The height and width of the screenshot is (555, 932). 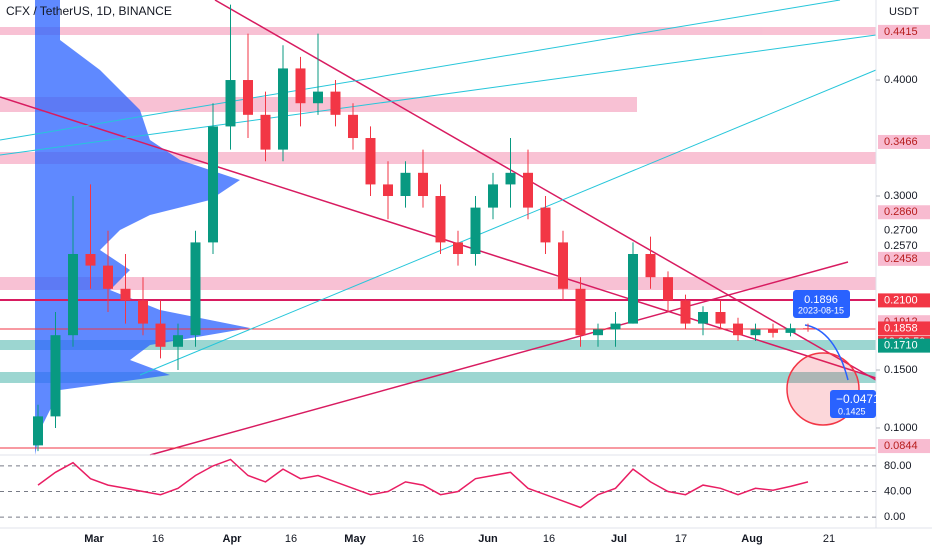 What do you see at coordinates (901, 32) in the screenshot?
I see `level-label: 0.4415` at bounding box center [901, 32].